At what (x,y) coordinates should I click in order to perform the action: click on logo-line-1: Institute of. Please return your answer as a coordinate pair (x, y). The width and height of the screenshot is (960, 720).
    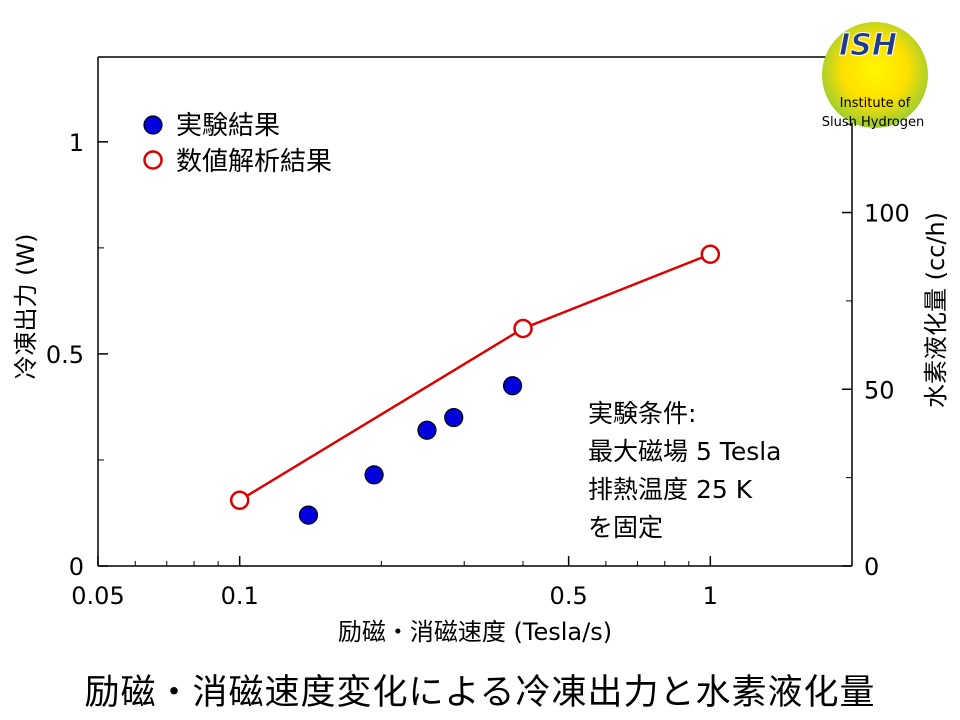
    Looking at the image, I should click on (875, 103).